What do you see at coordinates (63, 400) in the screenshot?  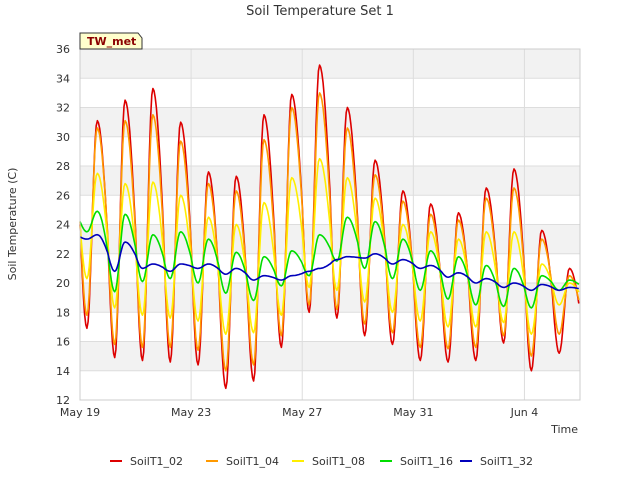 I see `y-tick-label: 12` at bounding box center [63, 400].